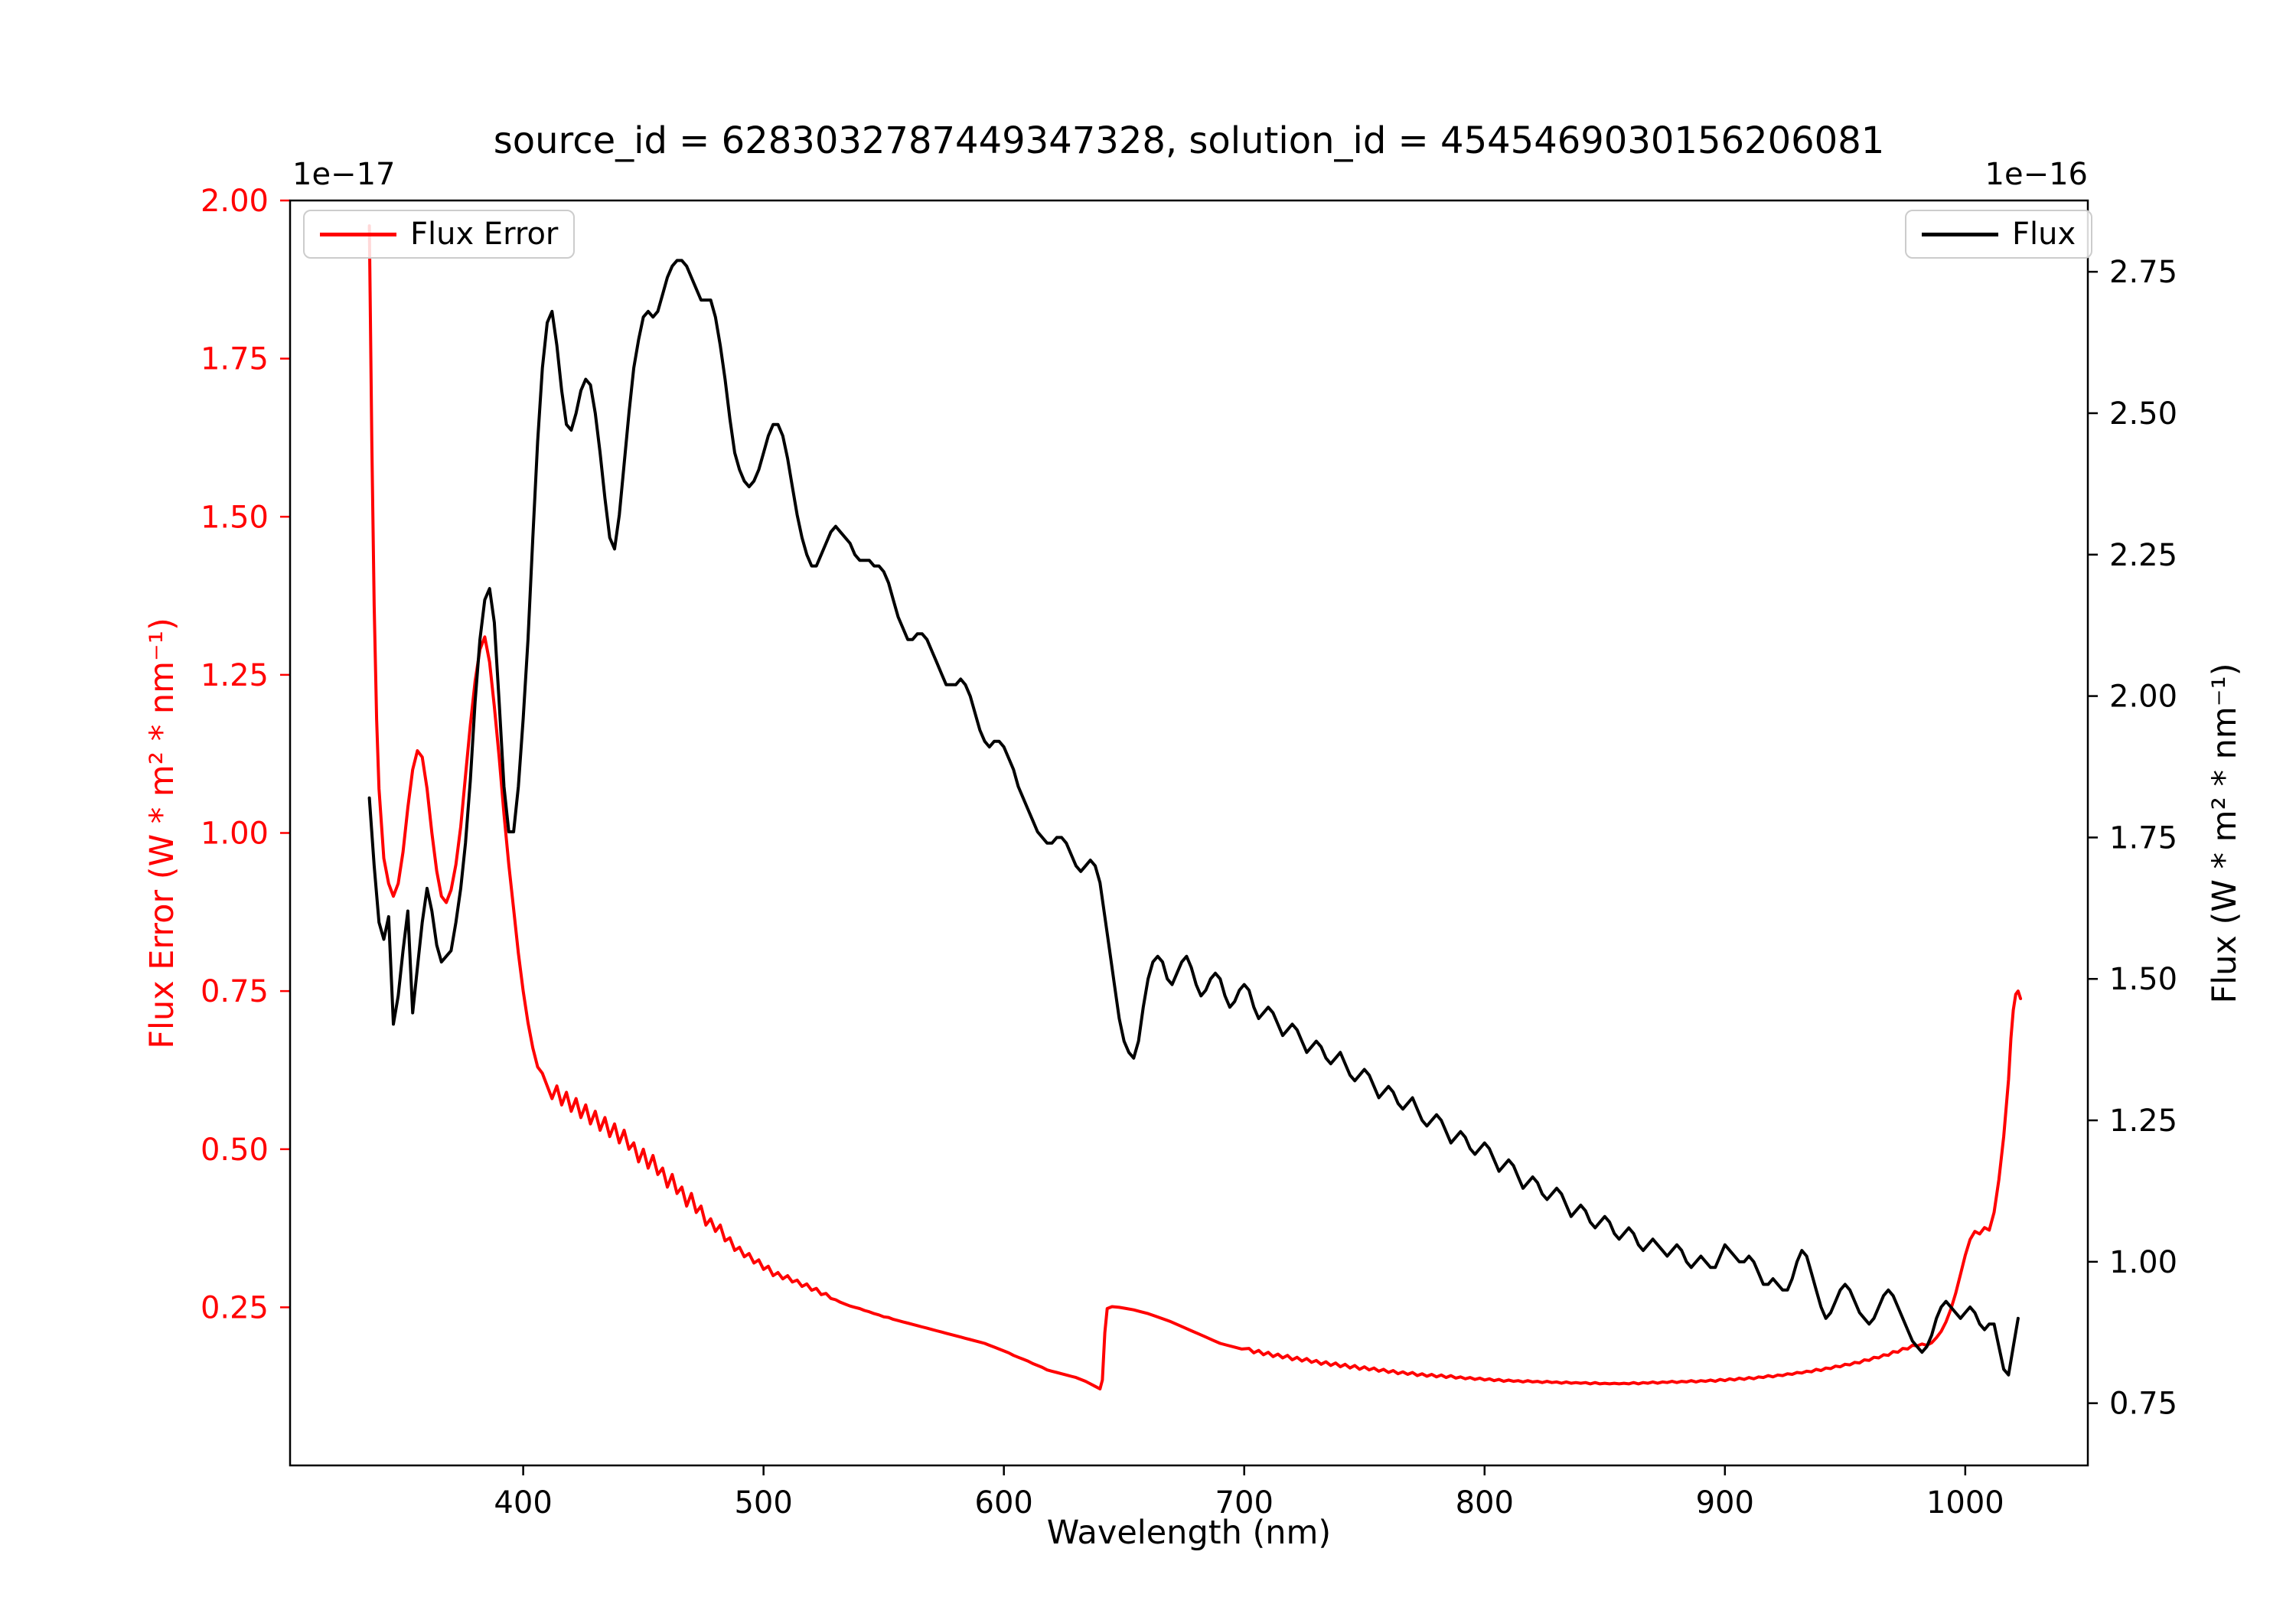  What do you see at coordinates (235, 675) in the screenshot?
I see `left-tick-label: 1.25` at bounding box center [235, 675].